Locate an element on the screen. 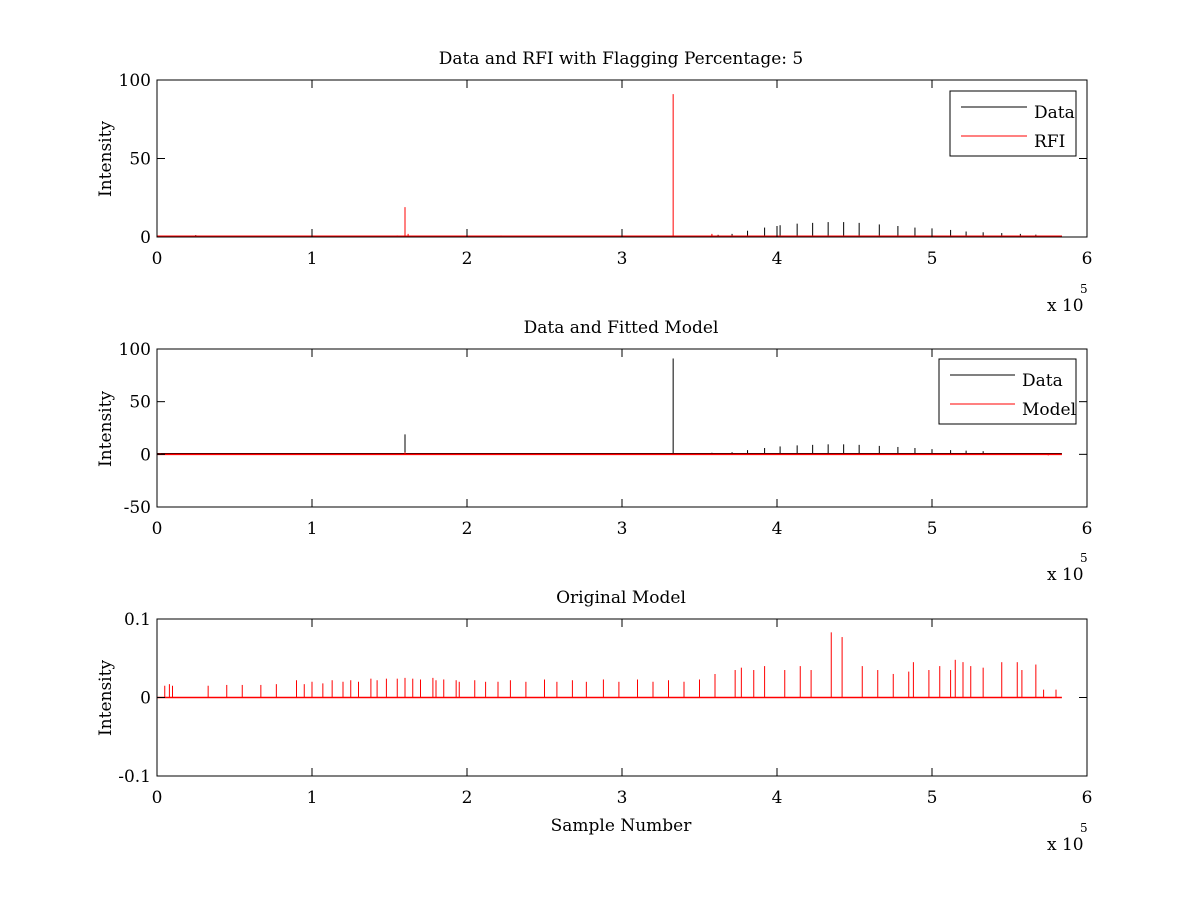  subplot-3-x-multiplier-exponent: 5 is located at coordinates (1084, 828).